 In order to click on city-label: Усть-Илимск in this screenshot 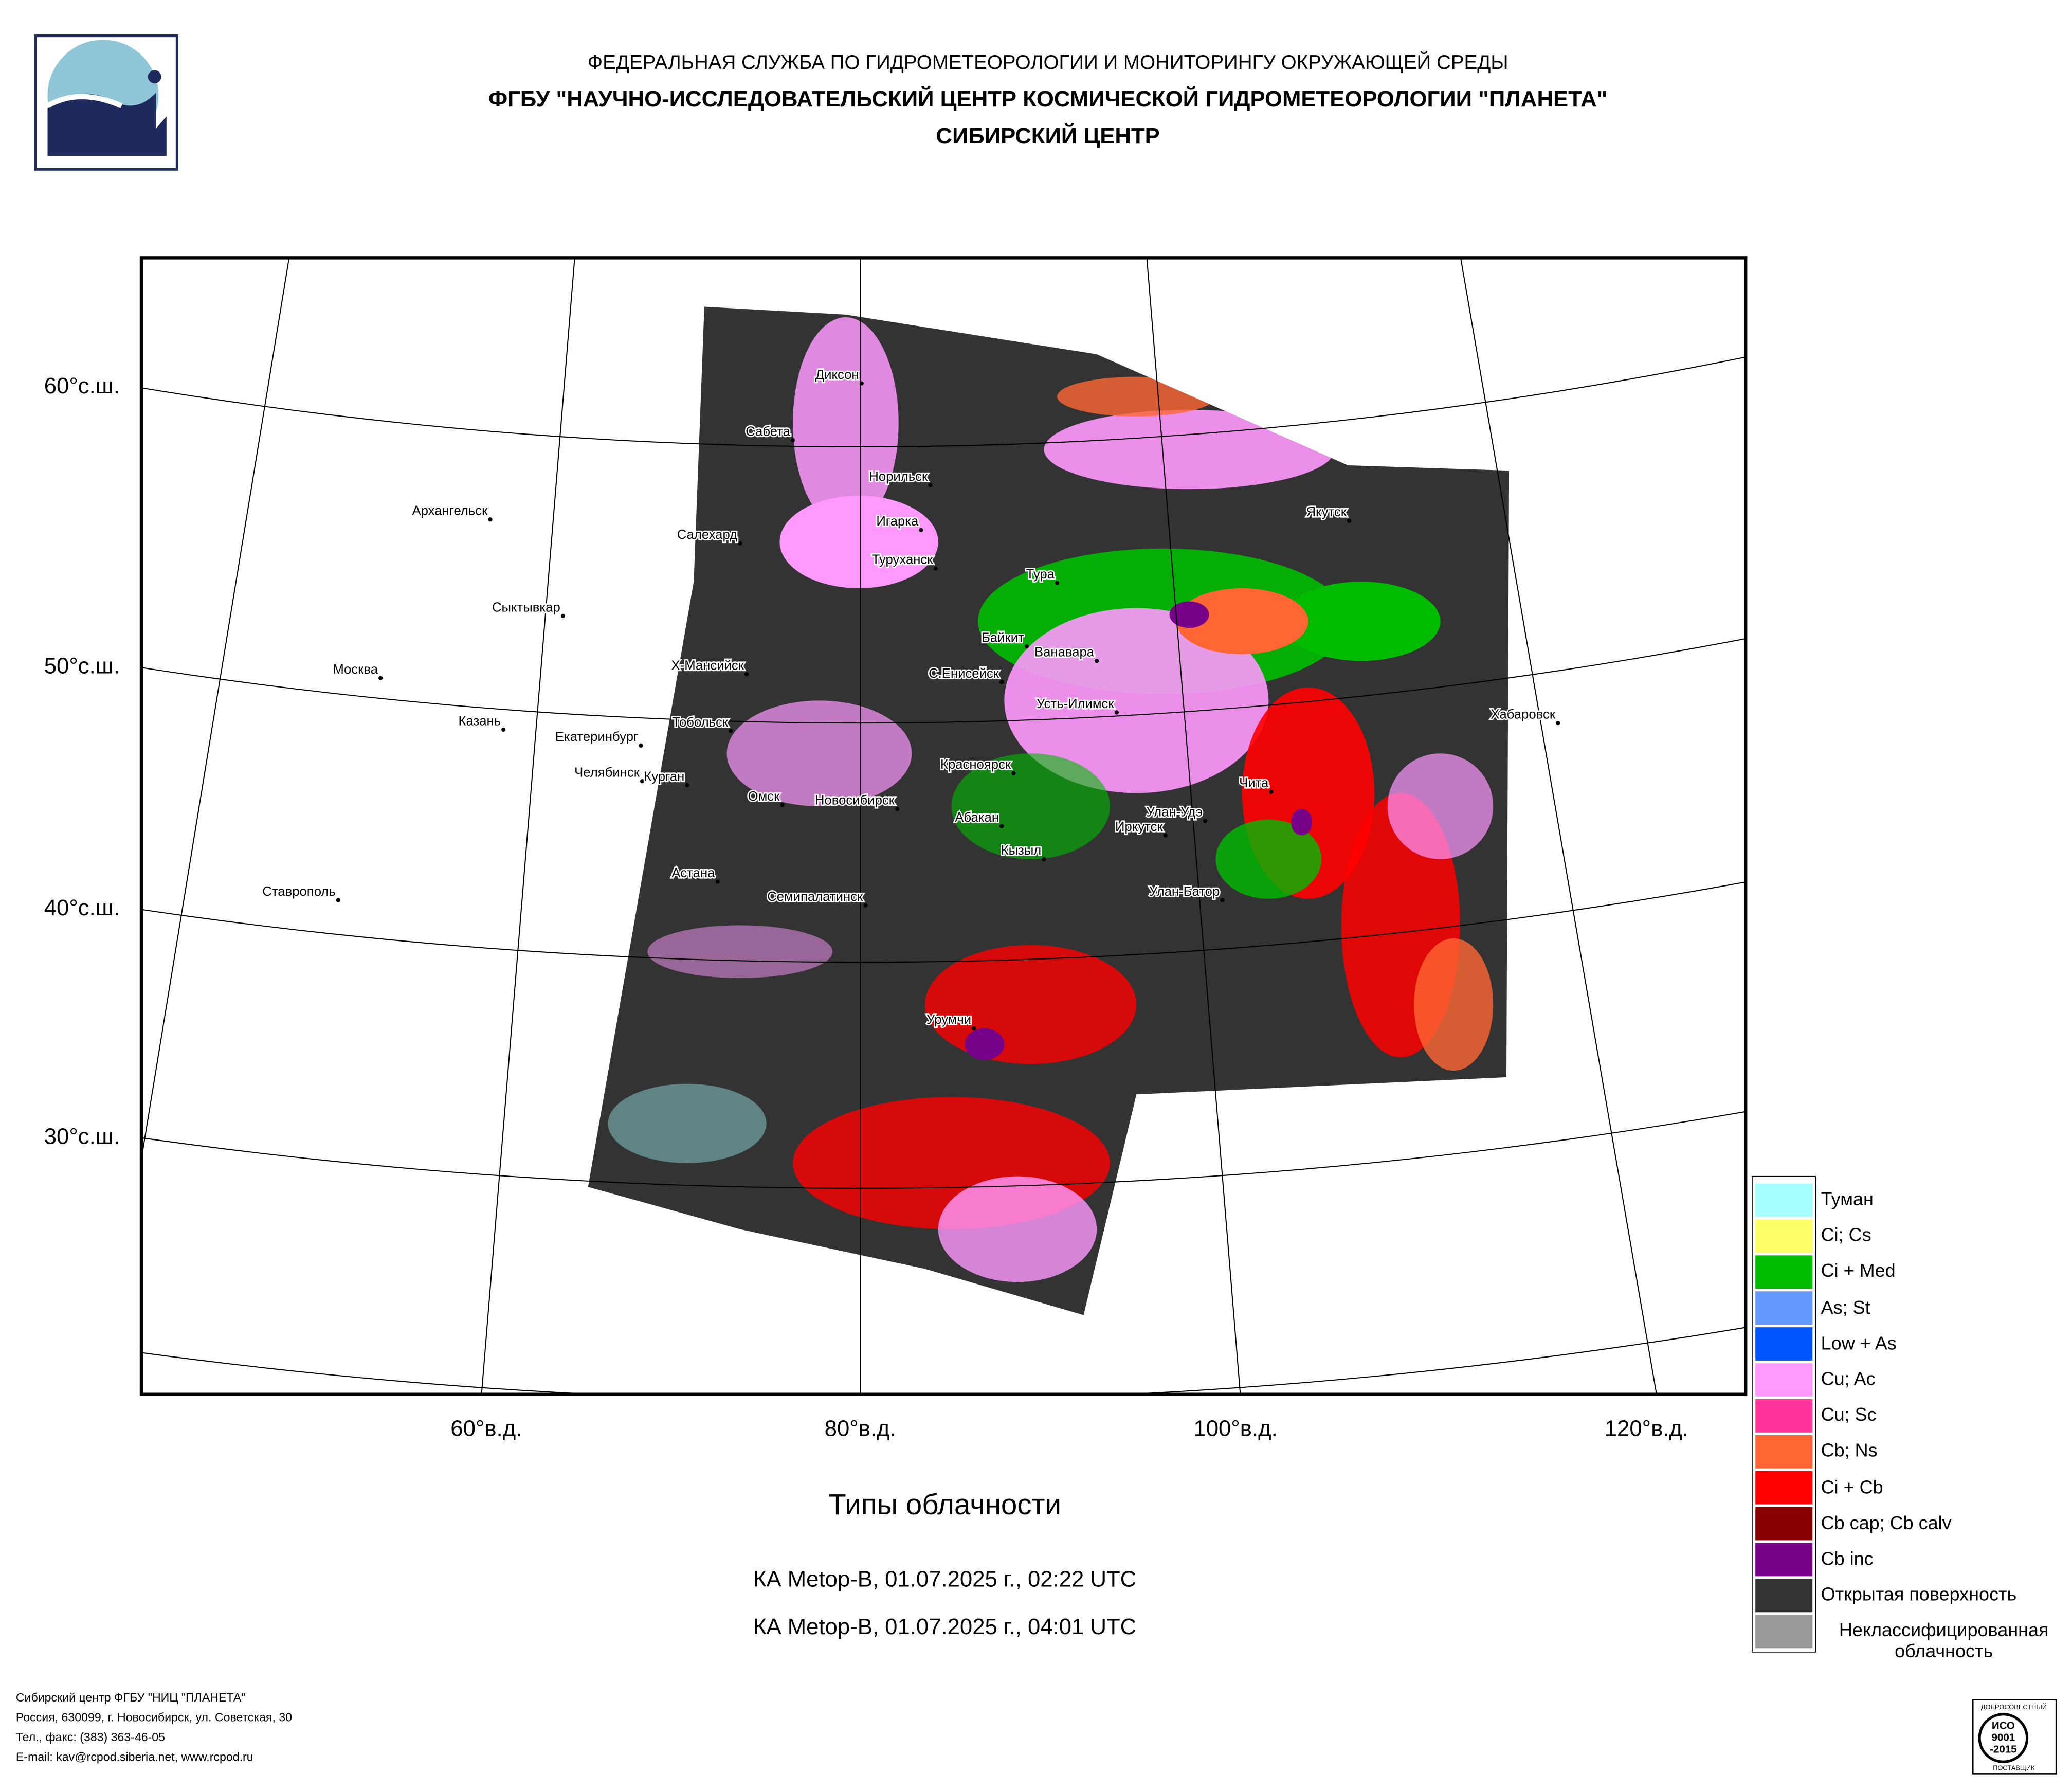, I will do `click(1075, 704)`.